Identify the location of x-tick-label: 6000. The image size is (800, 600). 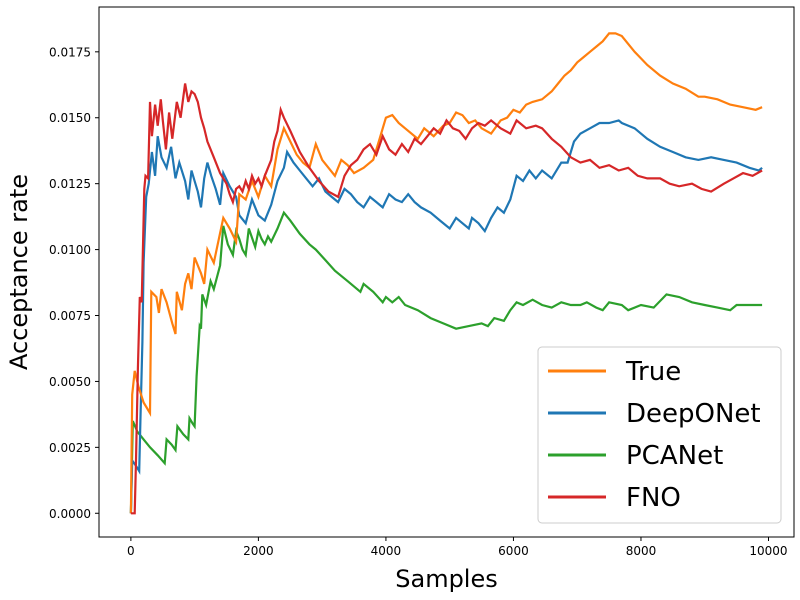
(513, 551).